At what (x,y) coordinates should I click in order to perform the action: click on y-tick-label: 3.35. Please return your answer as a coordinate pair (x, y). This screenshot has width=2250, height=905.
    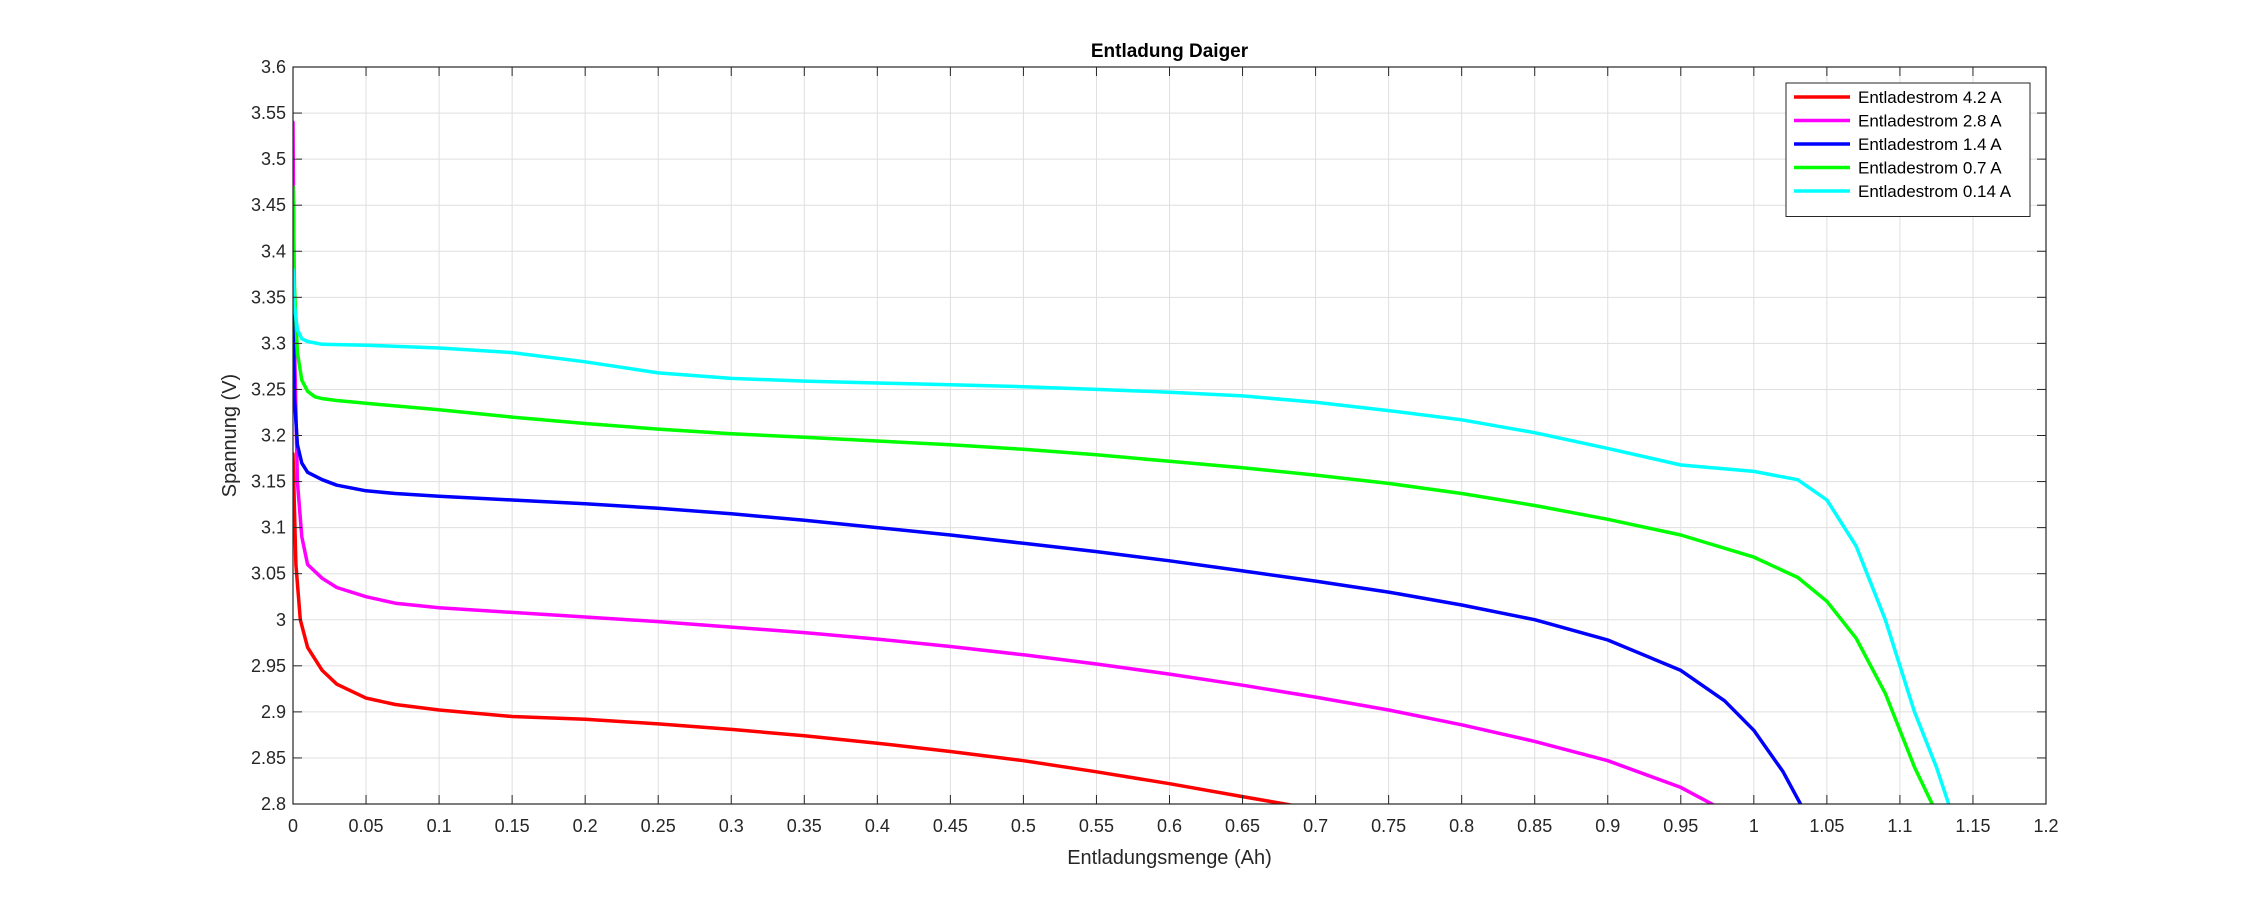
    Looking at the image, I should click on (268, 297).